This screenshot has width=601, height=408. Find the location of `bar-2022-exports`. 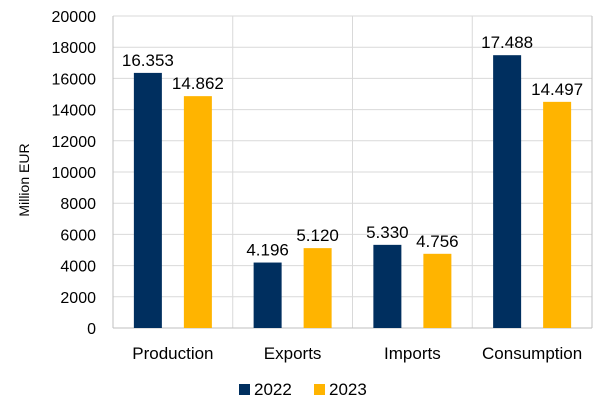

bar-2022-exports is located at coordinates (267, 295).